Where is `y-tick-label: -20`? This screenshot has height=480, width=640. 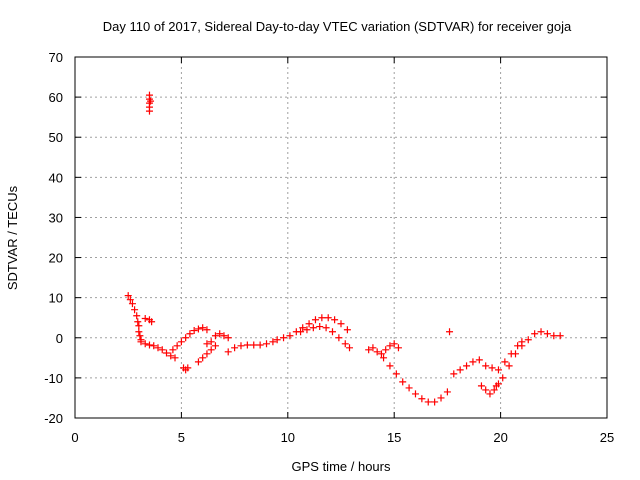
y-tick-label: -20 is located at coordinates (53, 418).